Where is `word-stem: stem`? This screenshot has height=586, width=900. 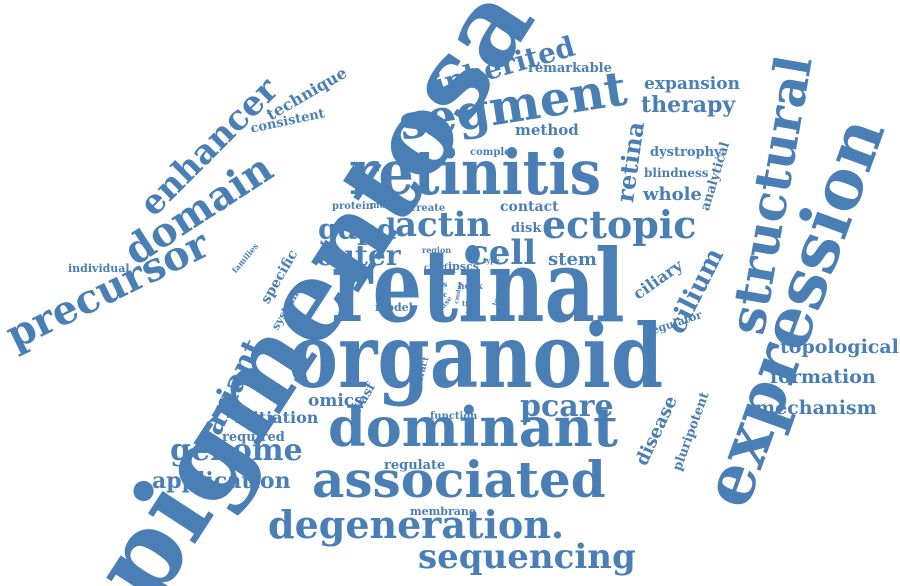 word-stem: stem is located at coordinates (572, 259).